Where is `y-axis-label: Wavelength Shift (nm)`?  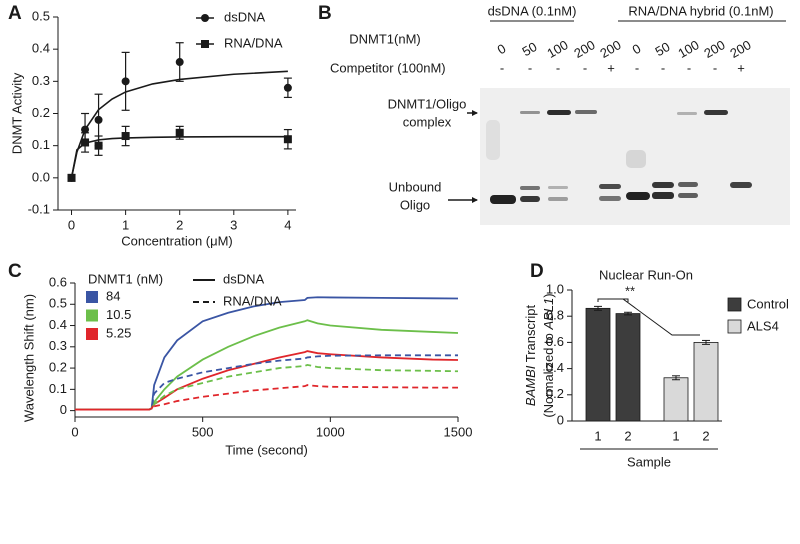 y-axis-label: Wavelength Shift (nm) is located at coordinates (28, 358).